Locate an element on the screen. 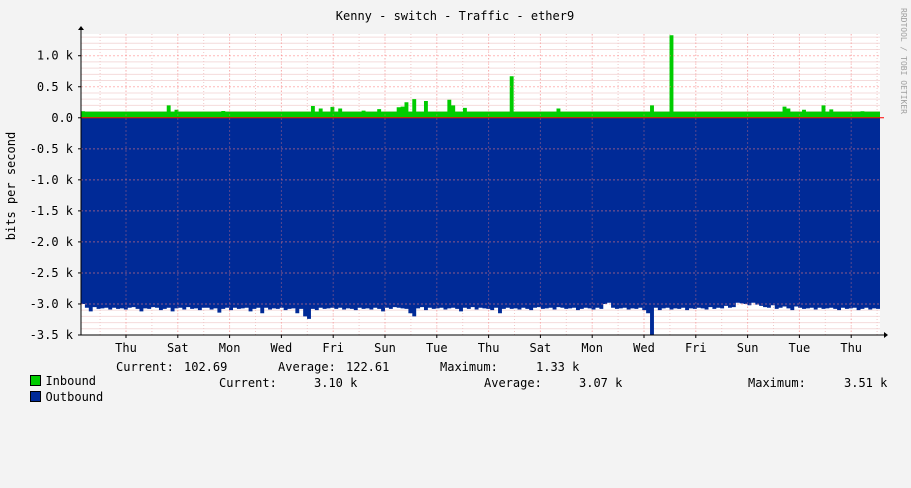 This screenshot has height=488, width=911. inbound-current-label: Current: is located at coordinates (145, 367).